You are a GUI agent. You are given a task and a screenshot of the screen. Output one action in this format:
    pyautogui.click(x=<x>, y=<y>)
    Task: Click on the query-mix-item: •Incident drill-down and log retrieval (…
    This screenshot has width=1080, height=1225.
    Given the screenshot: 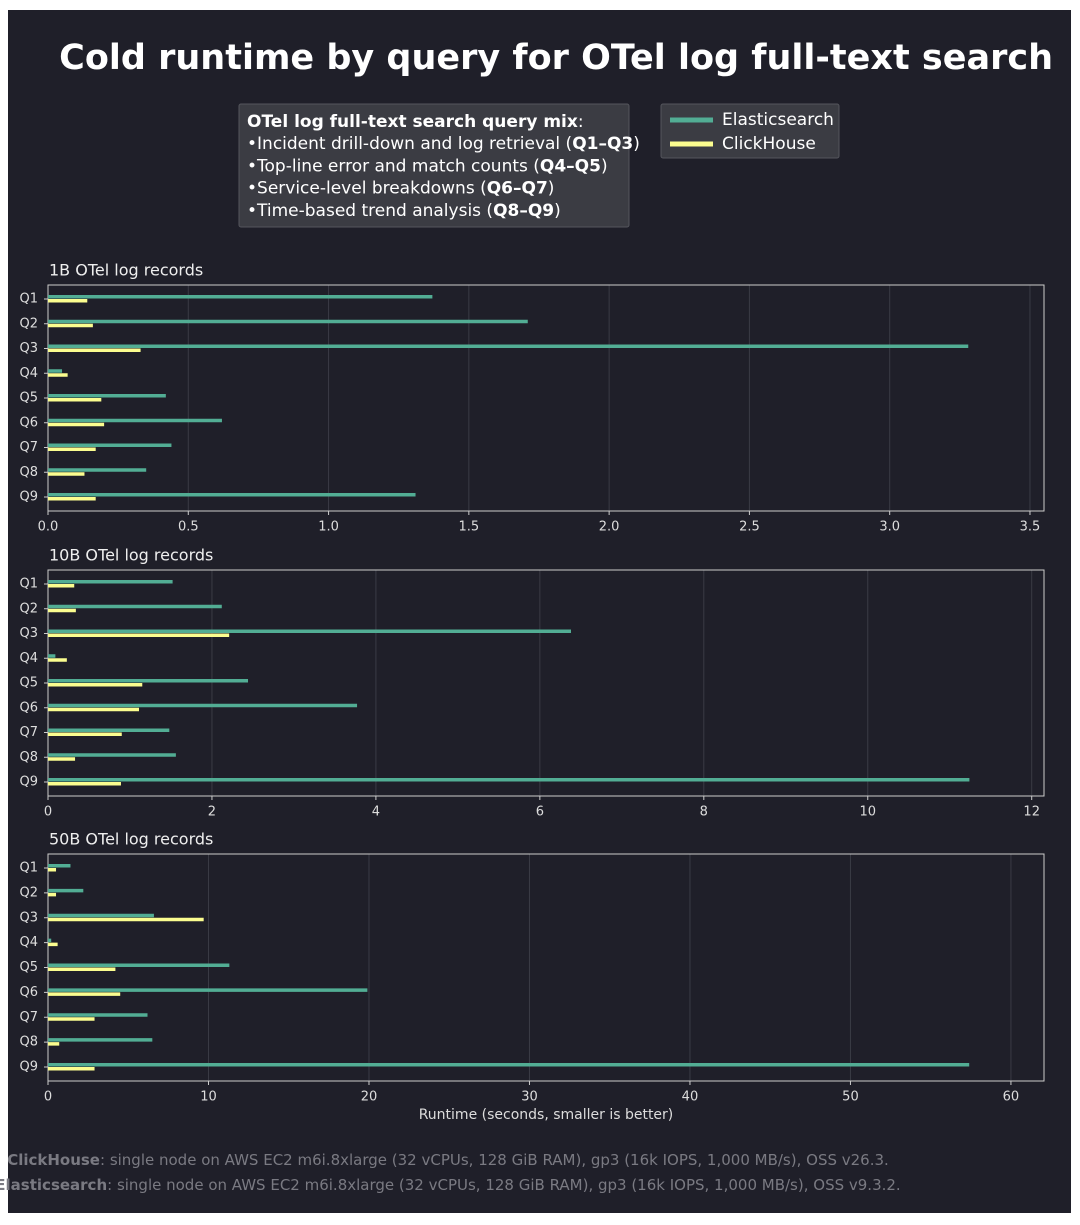 What is the action you would take?
    pyautogui.click(x=443, y=144)
    